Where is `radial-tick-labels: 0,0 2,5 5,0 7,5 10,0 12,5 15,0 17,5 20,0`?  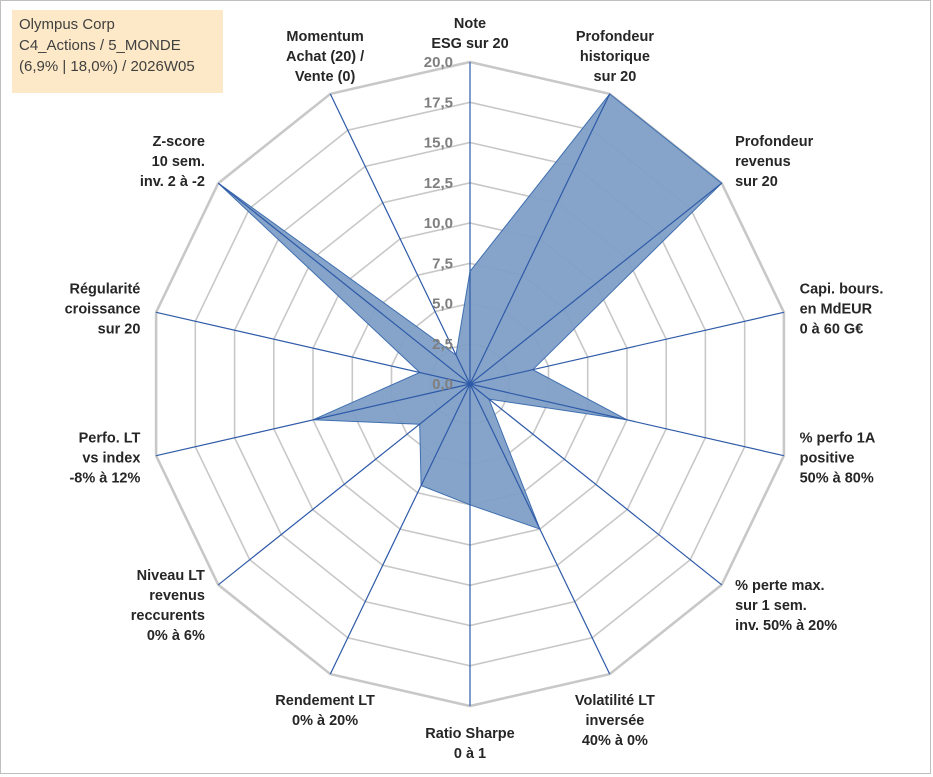
radial-tick-labels: 0,0 2,5 5,0 7,5 10,0 12,5 15,0 17,5 20,0 is located at coordinates (438, 223).